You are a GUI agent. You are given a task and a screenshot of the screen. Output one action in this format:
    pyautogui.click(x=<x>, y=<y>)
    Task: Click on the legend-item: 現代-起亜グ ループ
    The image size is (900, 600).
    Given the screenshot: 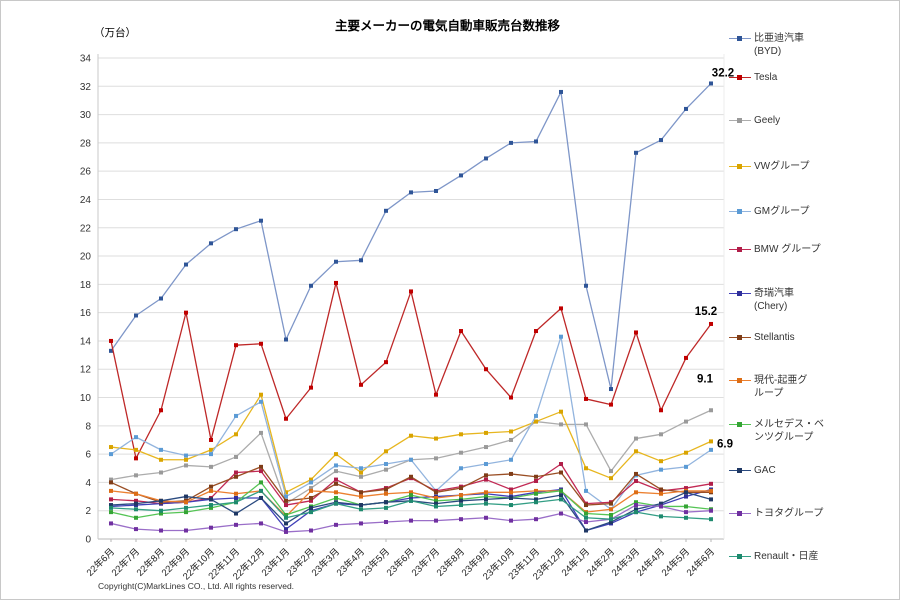 What is the action you would take?
    pyautogui.click(x=768, y=387)
    